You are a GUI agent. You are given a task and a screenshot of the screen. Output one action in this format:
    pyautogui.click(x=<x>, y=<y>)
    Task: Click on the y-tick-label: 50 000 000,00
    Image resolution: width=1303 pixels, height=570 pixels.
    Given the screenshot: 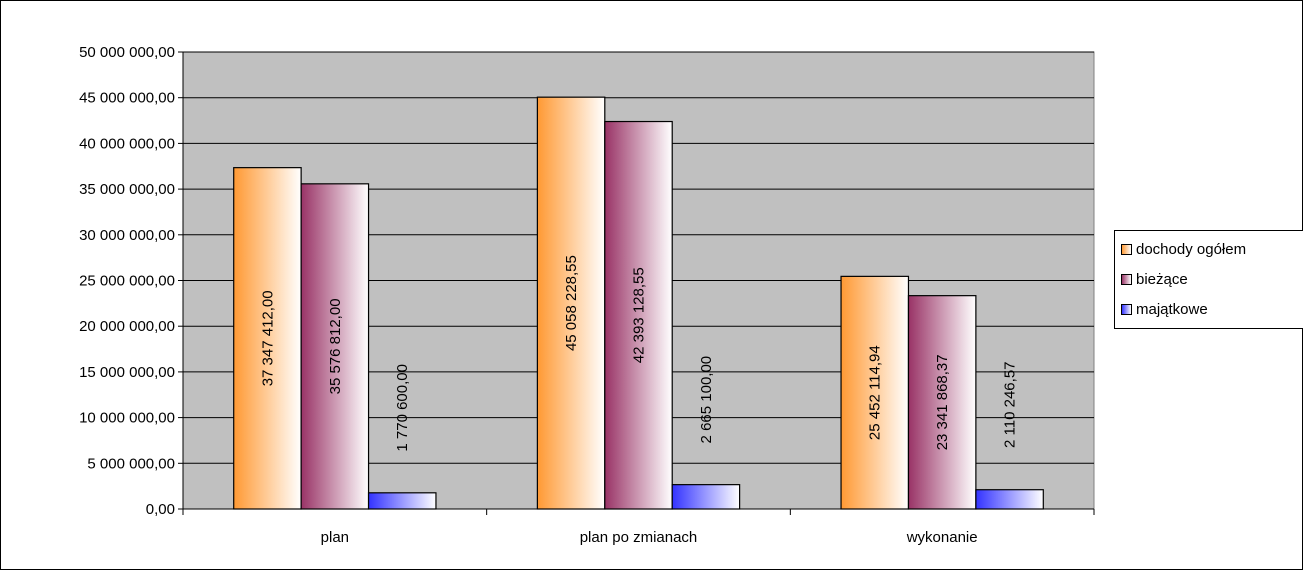 What is the action you would take?
    pyautogui.click(x=127, y=52)
    